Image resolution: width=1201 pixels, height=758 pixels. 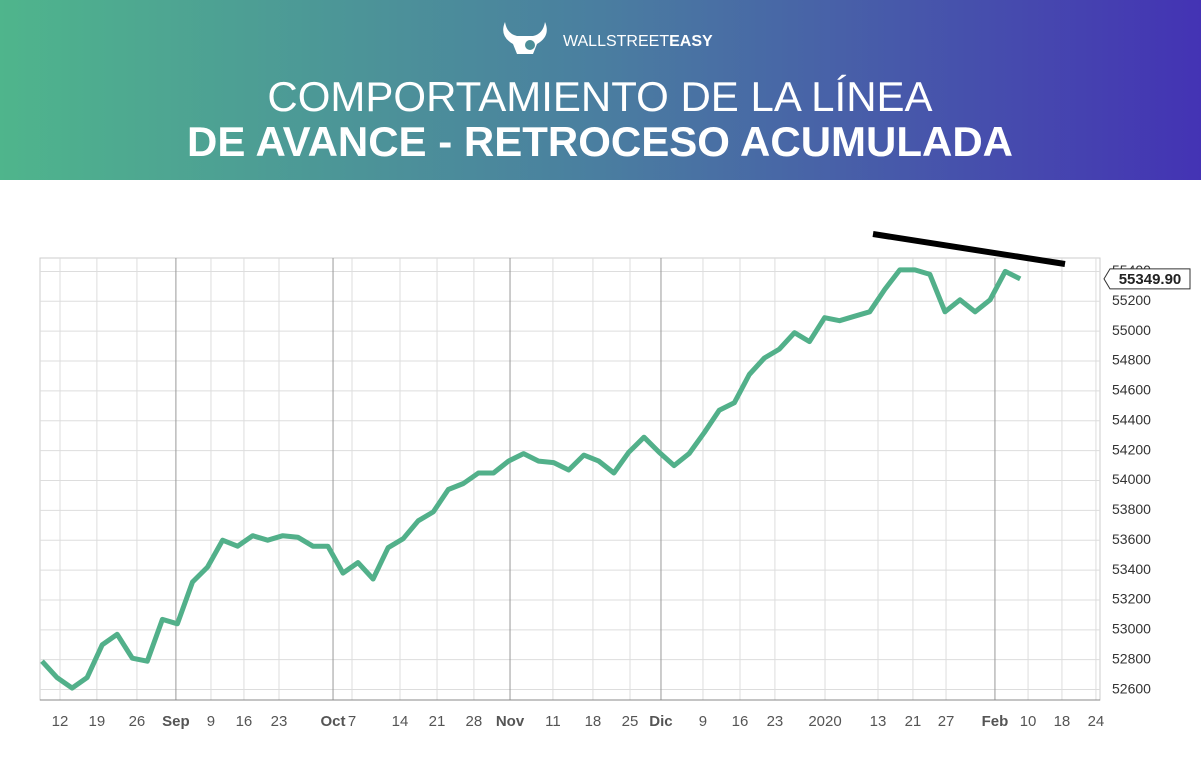 I want to click on x-tick-label: 27, so click(x=946, y=721).